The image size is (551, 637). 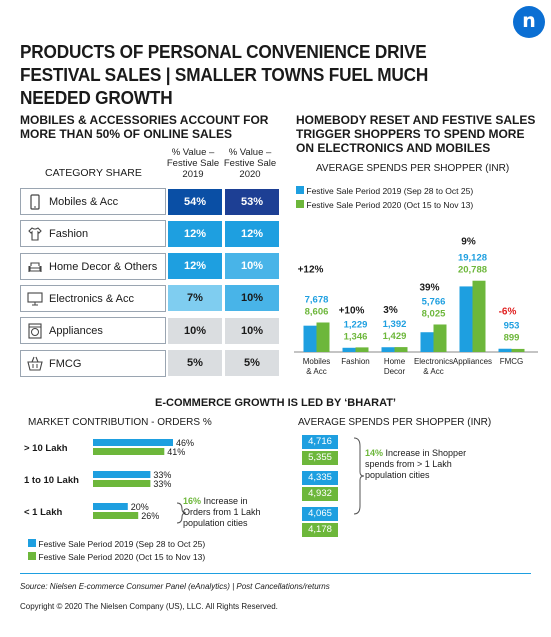 What do you see at coordinates (35, 331) in the screenshot?
I see `washing-machine-icon` at bounding box center [35, 331].